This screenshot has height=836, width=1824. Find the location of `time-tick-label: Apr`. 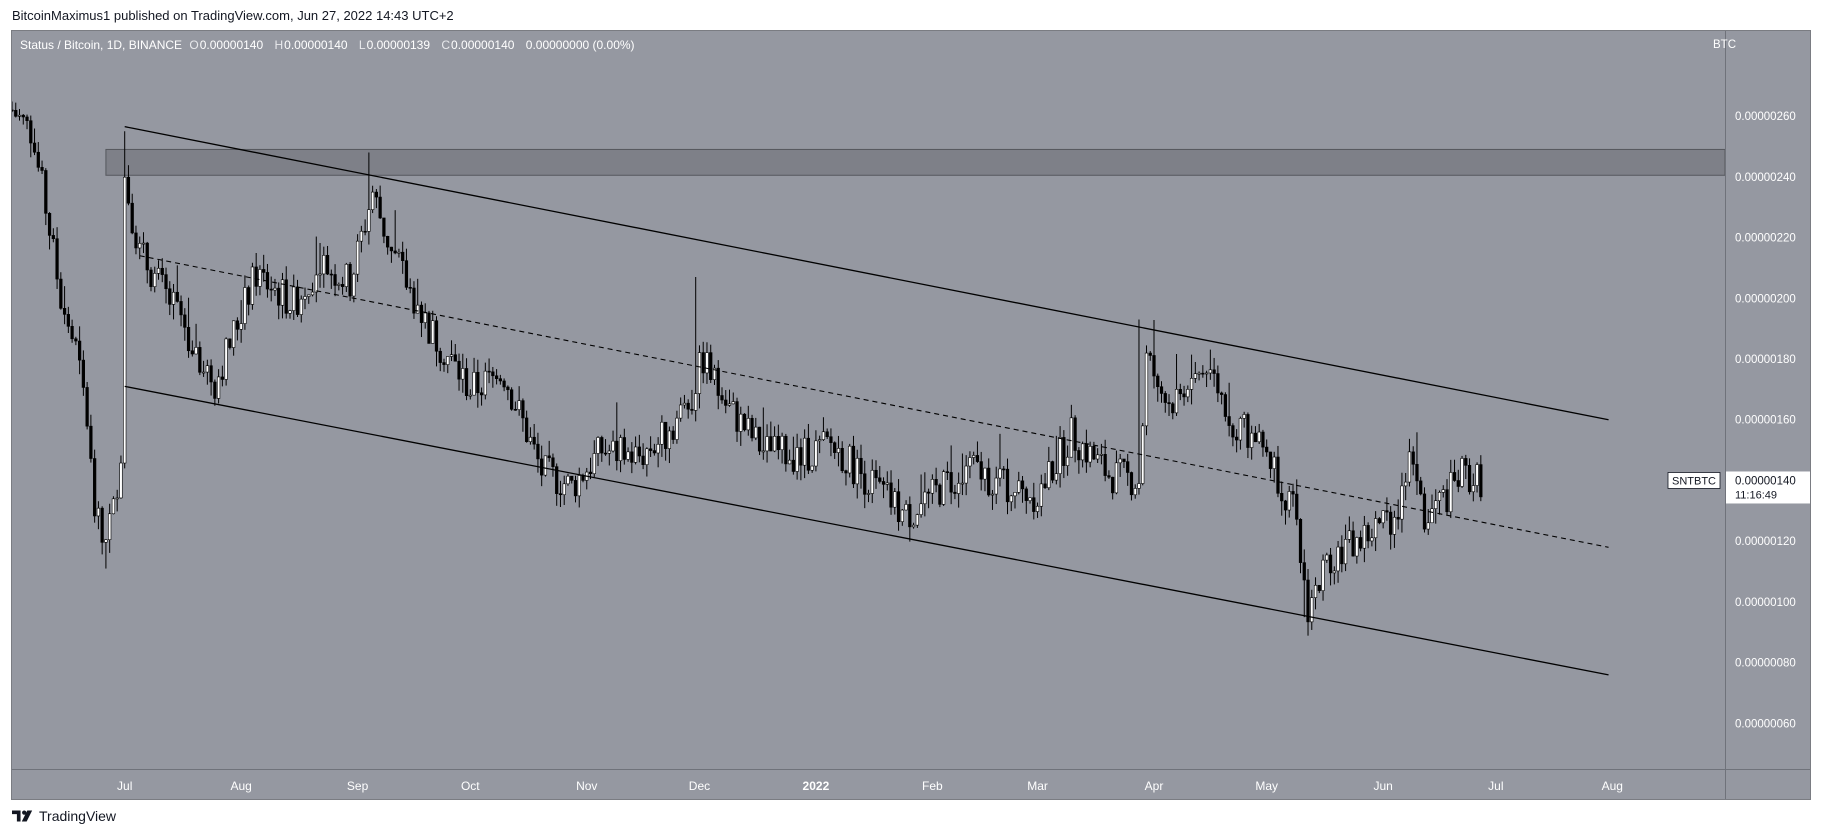

time-tick-label: Apr is located at coordinates (1154, 786).